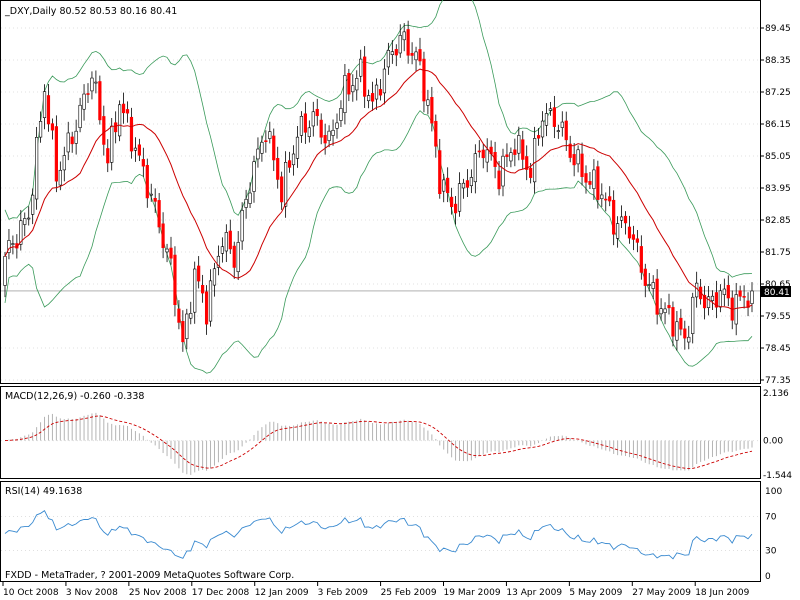 Image resolution: width=800 pixels, height=600 pixels. What do you see at coordinates (778, 189) in the screenshot?
I see `price-tick-label: 83.95` at bounding box center [778, 189].